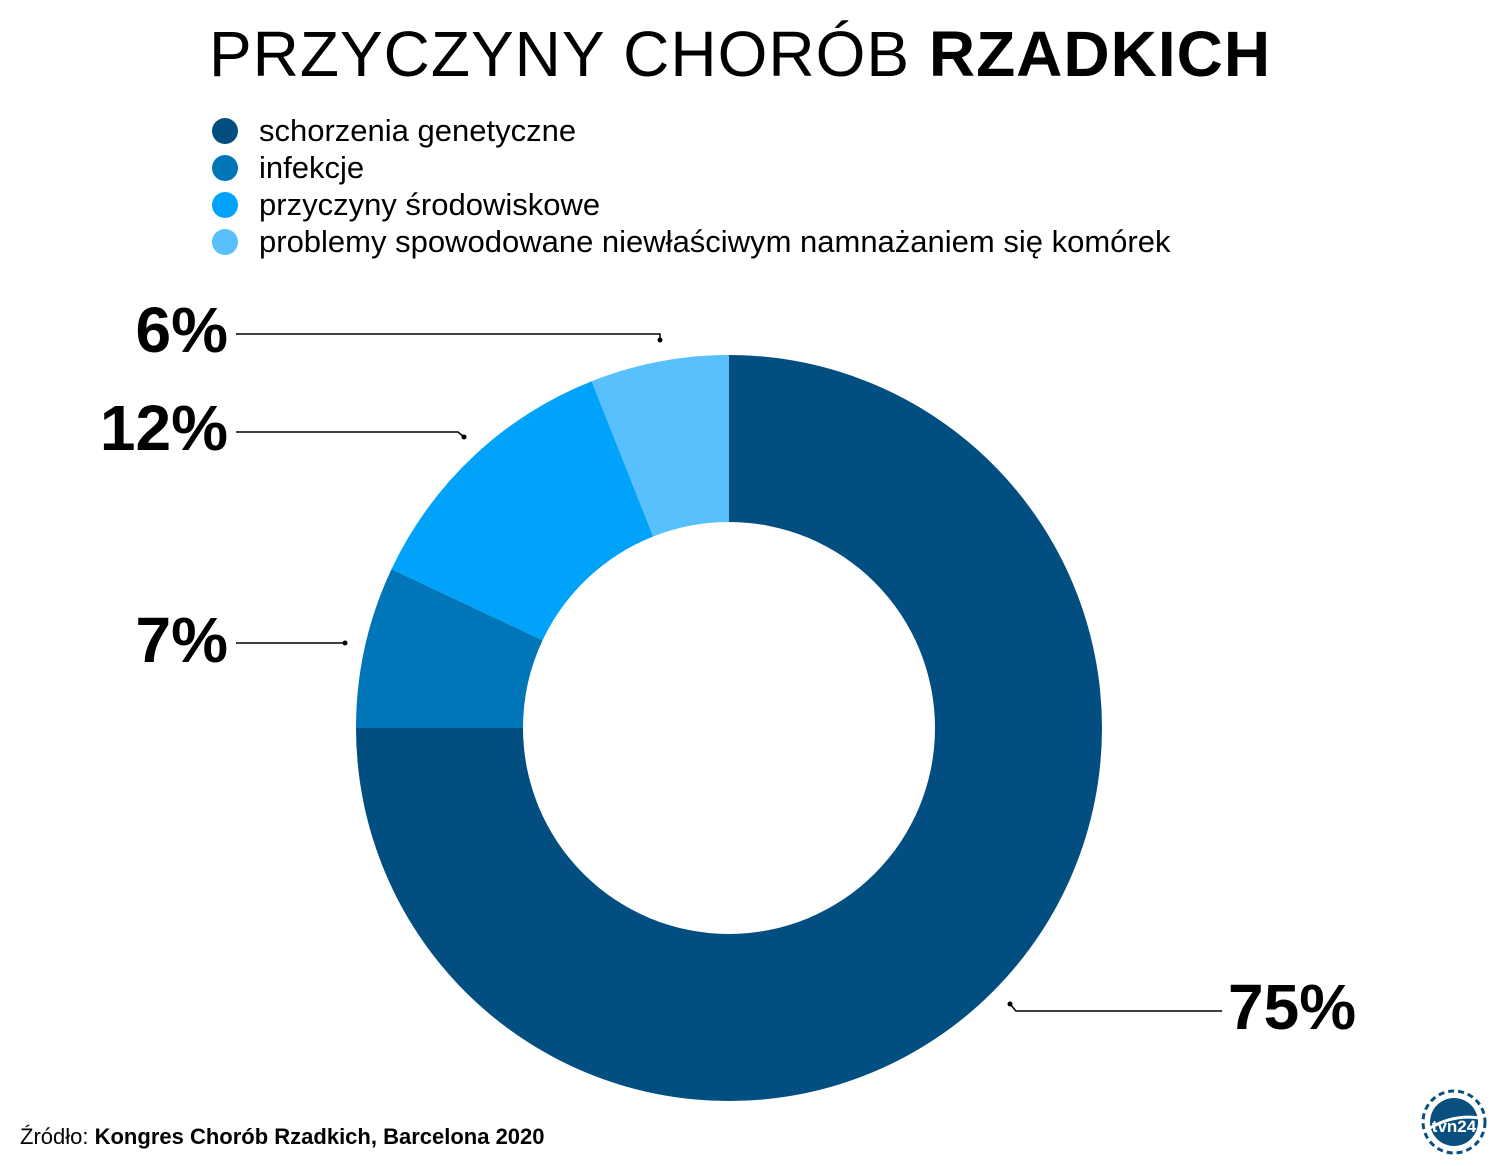 The width and height of the screenshot is (1500, 1166). Describe the element at coordinates (182, 330) in the screenshot. I see `slice-label: 6%` at that location.